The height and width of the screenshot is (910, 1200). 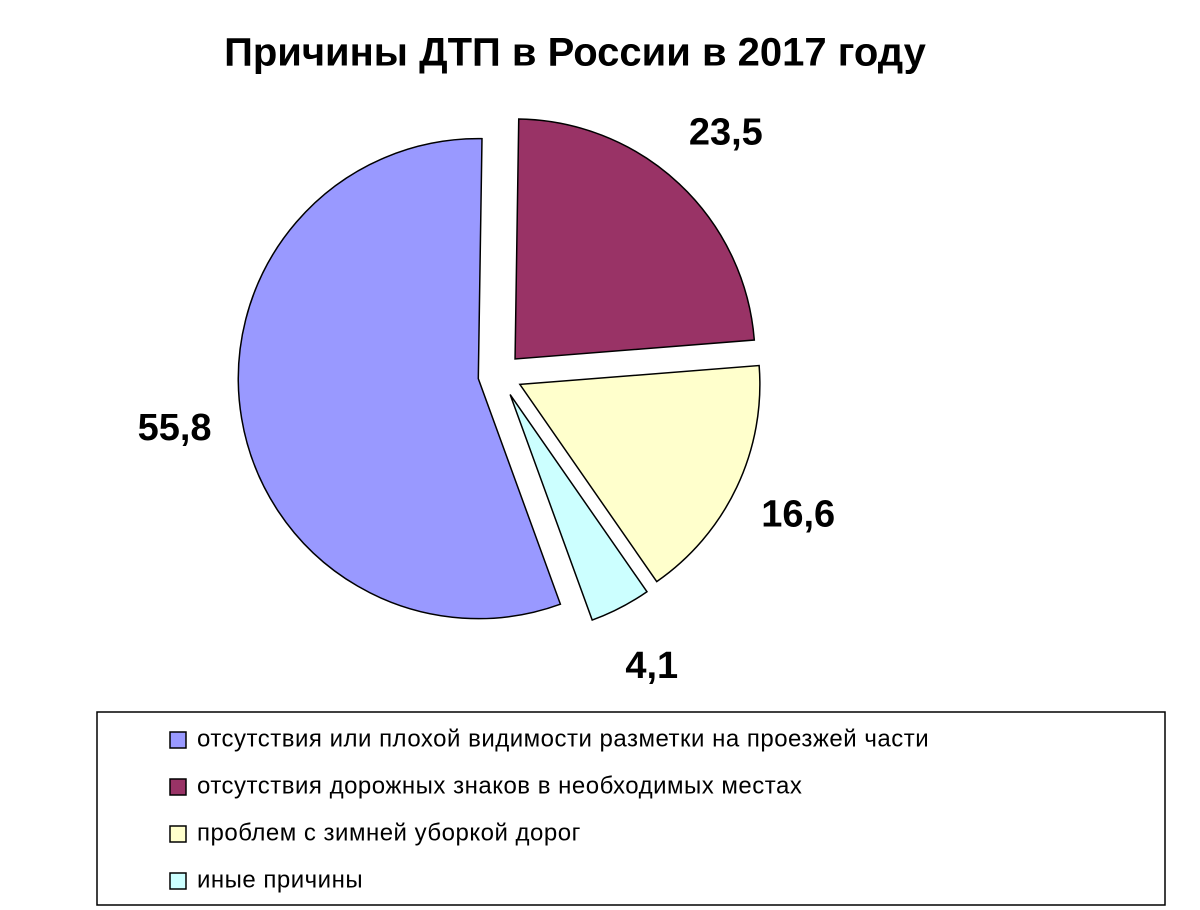 I want to click on legend-label: проблем с зимней уборкой дорог, so click(x=389, y=832).